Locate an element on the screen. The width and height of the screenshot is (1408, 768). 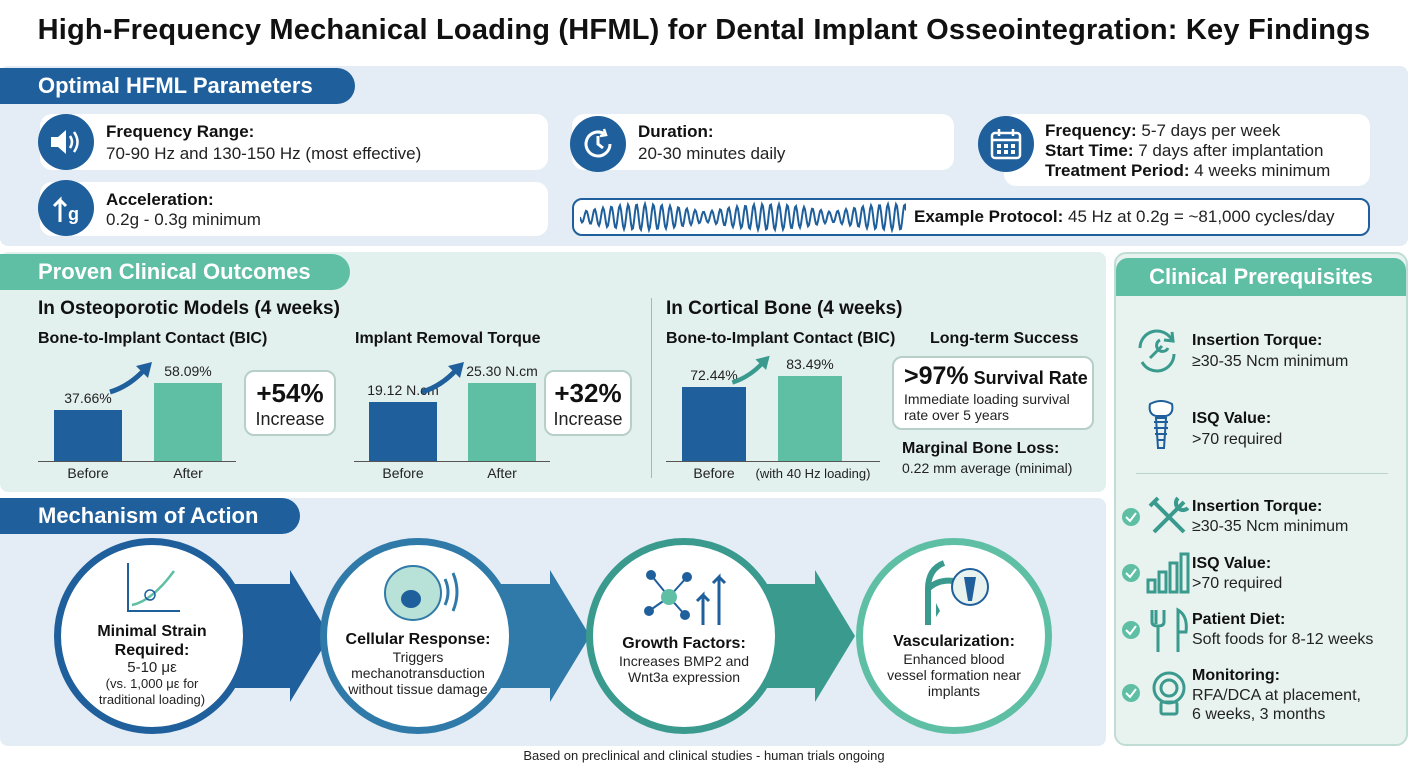
prereq-isq-label: ISQ Value: is located at coordinates (1232, 418).